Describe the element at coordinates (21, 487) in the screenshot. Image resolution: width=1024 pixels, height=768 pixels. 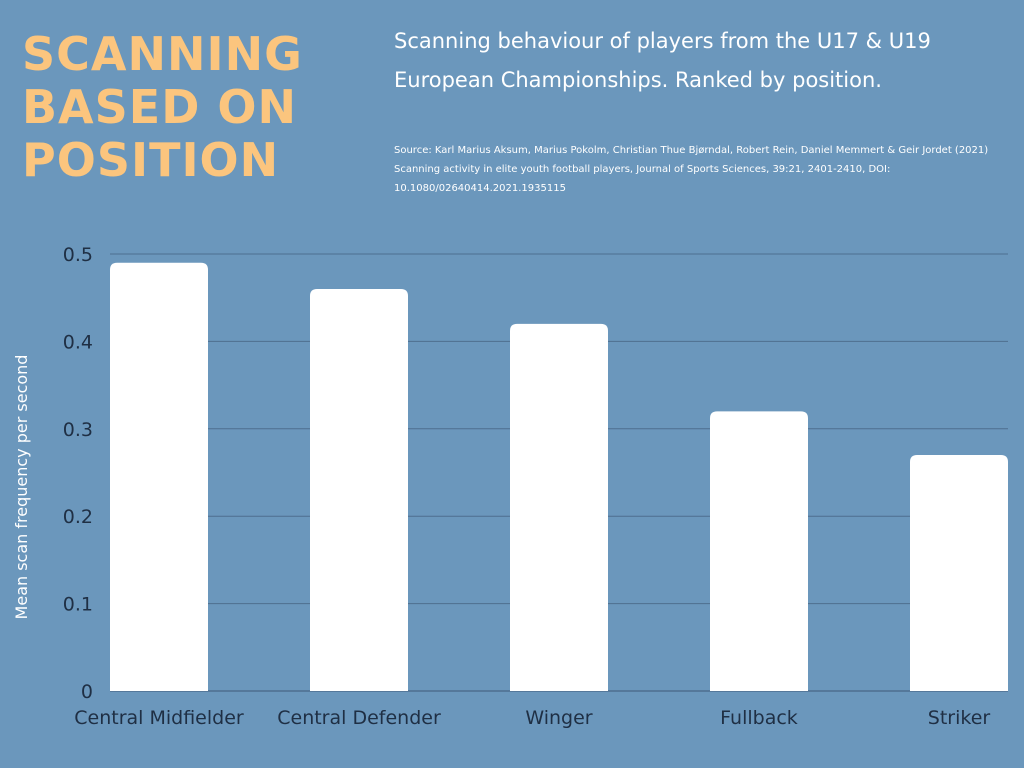
I see `y-axis-title: Mean scan frequency per second` at that location.